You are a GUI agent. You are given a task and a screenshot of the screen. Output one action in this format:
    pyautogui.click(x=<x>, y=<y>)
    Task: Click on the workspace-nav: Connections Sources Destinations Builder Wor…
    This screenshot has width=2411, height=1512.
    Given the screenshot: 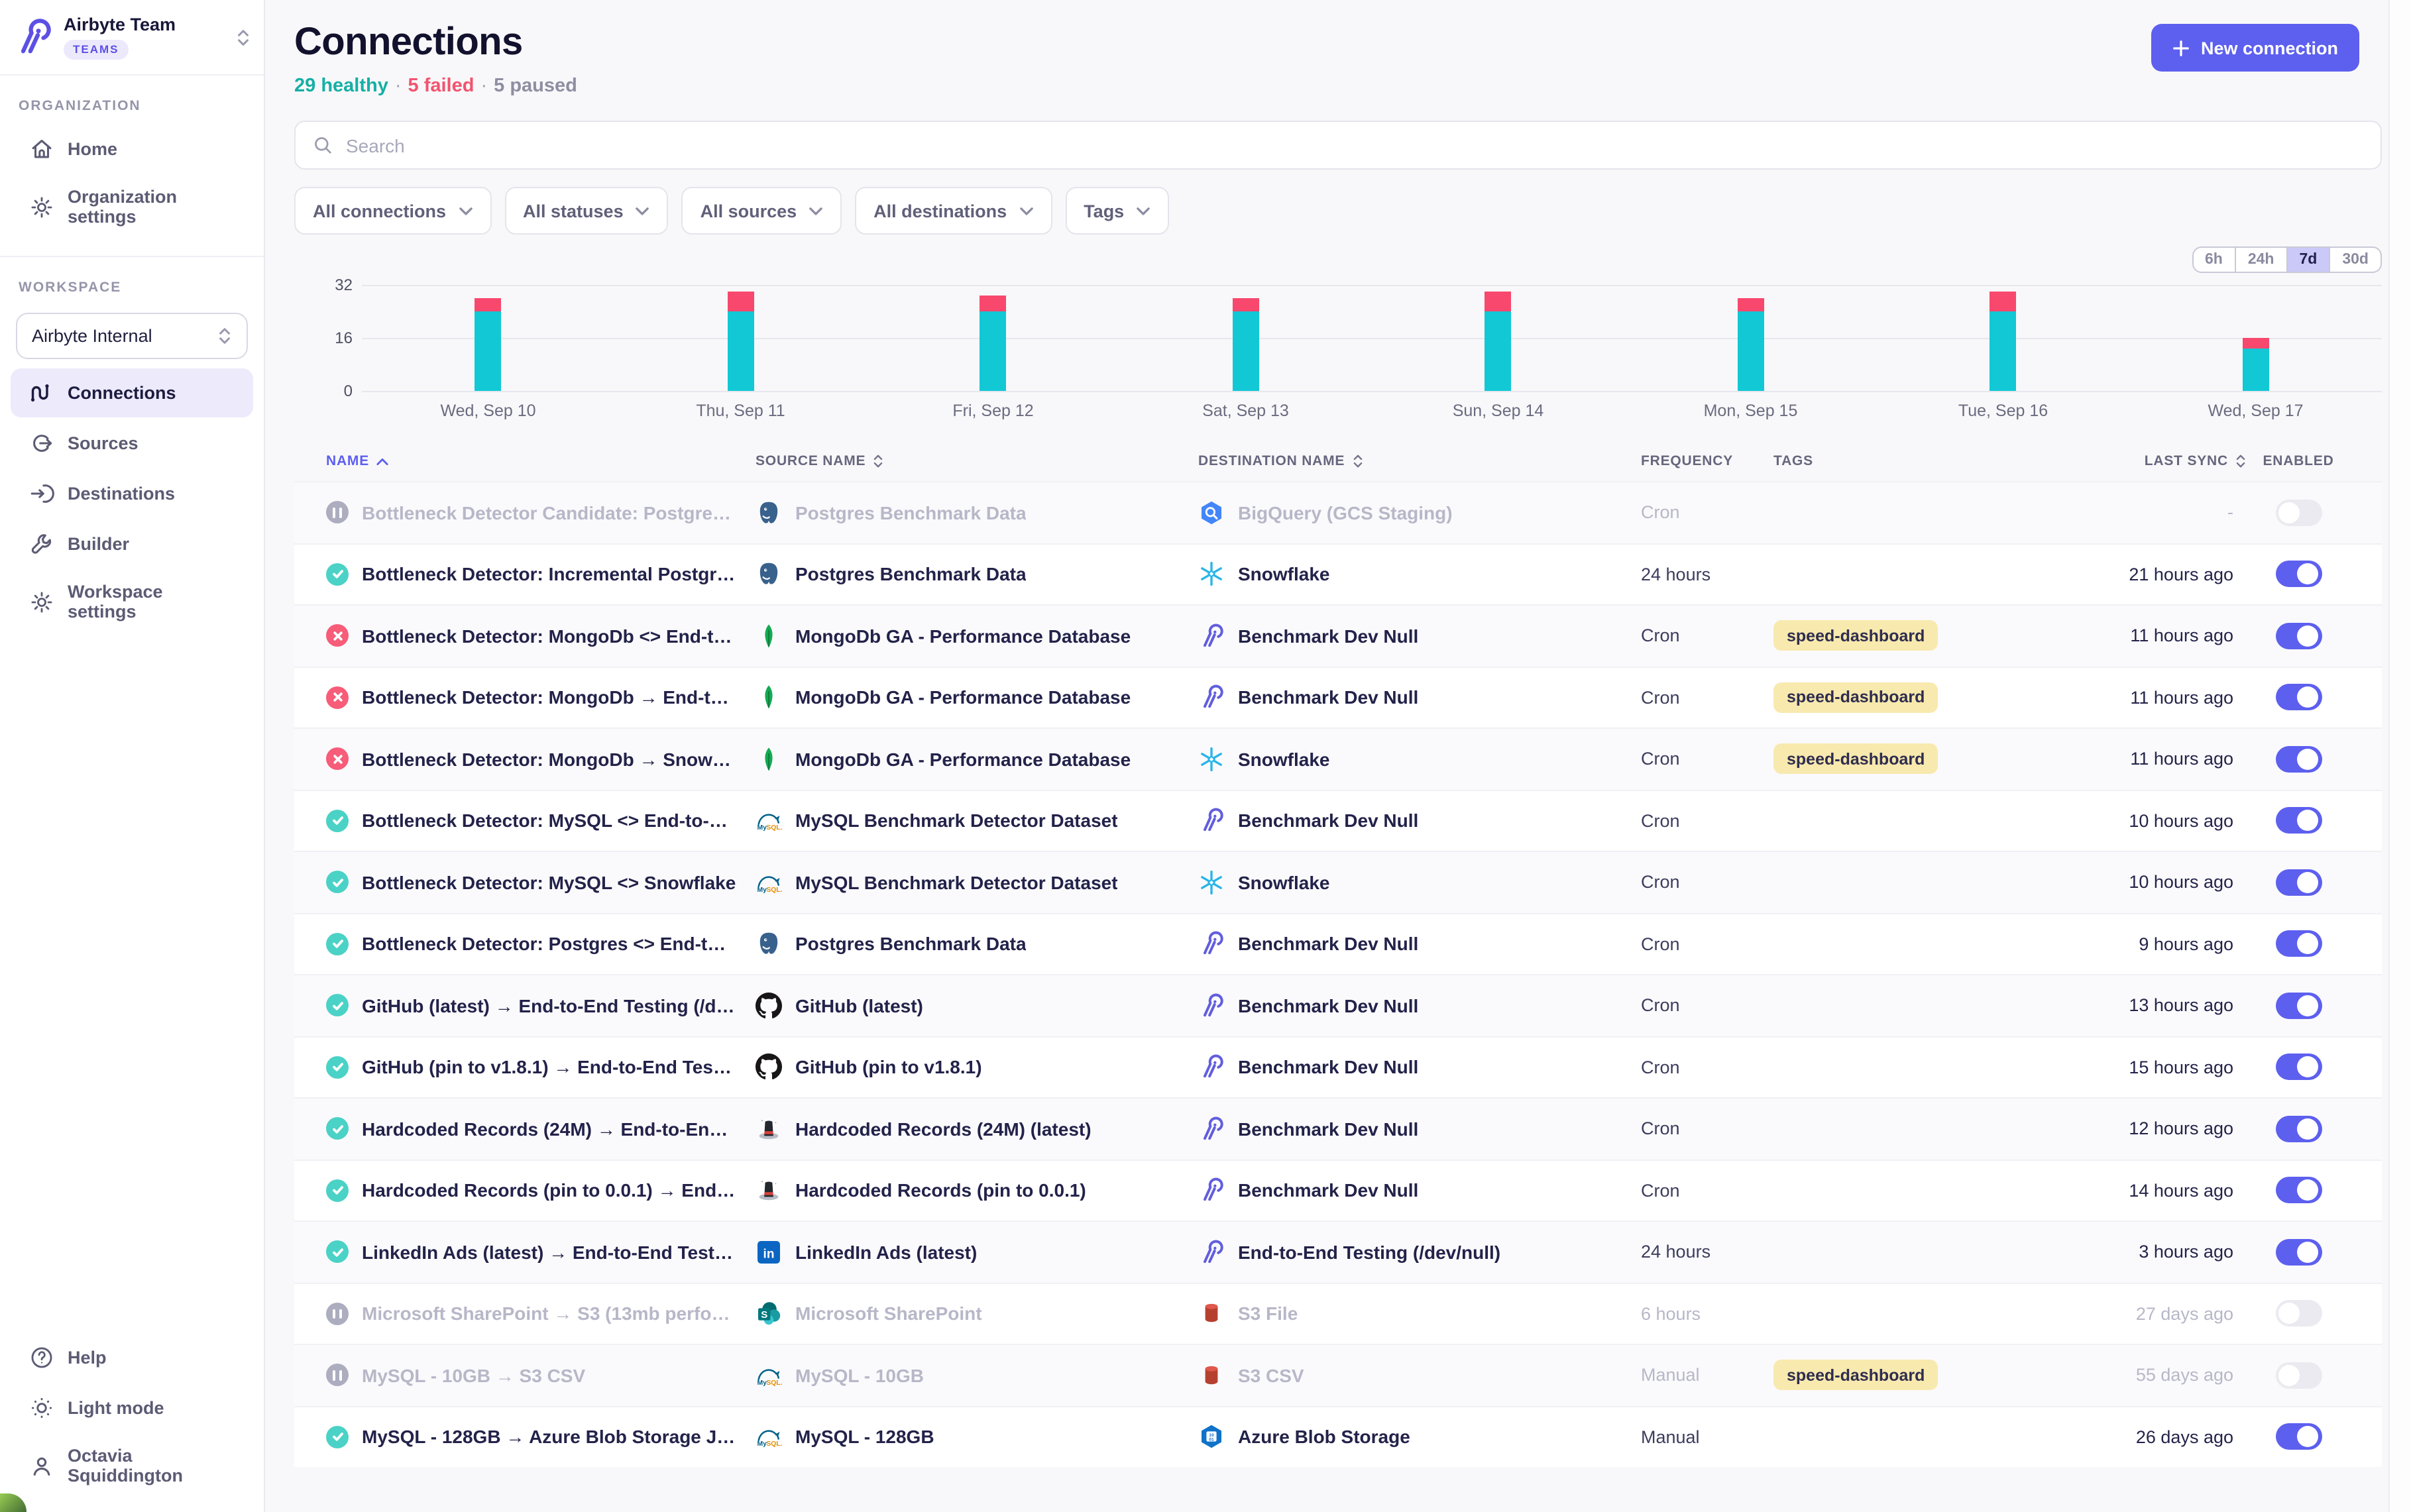 What is the action you would take?
    pyautogui.click(x=132, y=501)
    